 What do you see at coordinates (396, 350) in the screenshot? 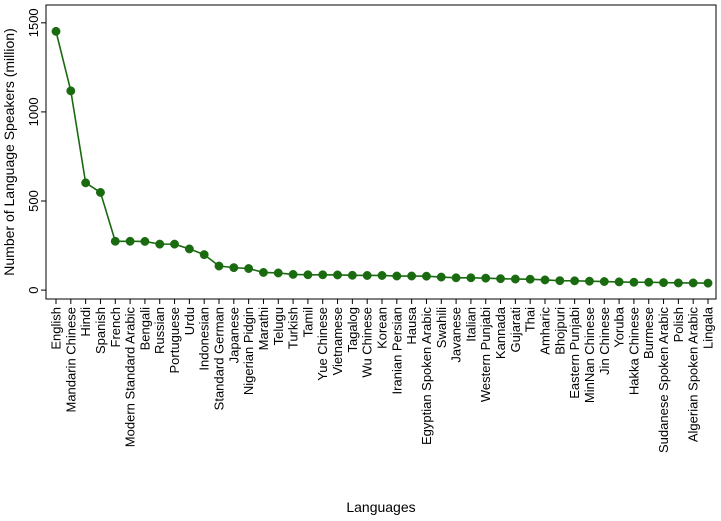
I see `x-tick-label: Iranian Persian` at bounding box center [396, 350].